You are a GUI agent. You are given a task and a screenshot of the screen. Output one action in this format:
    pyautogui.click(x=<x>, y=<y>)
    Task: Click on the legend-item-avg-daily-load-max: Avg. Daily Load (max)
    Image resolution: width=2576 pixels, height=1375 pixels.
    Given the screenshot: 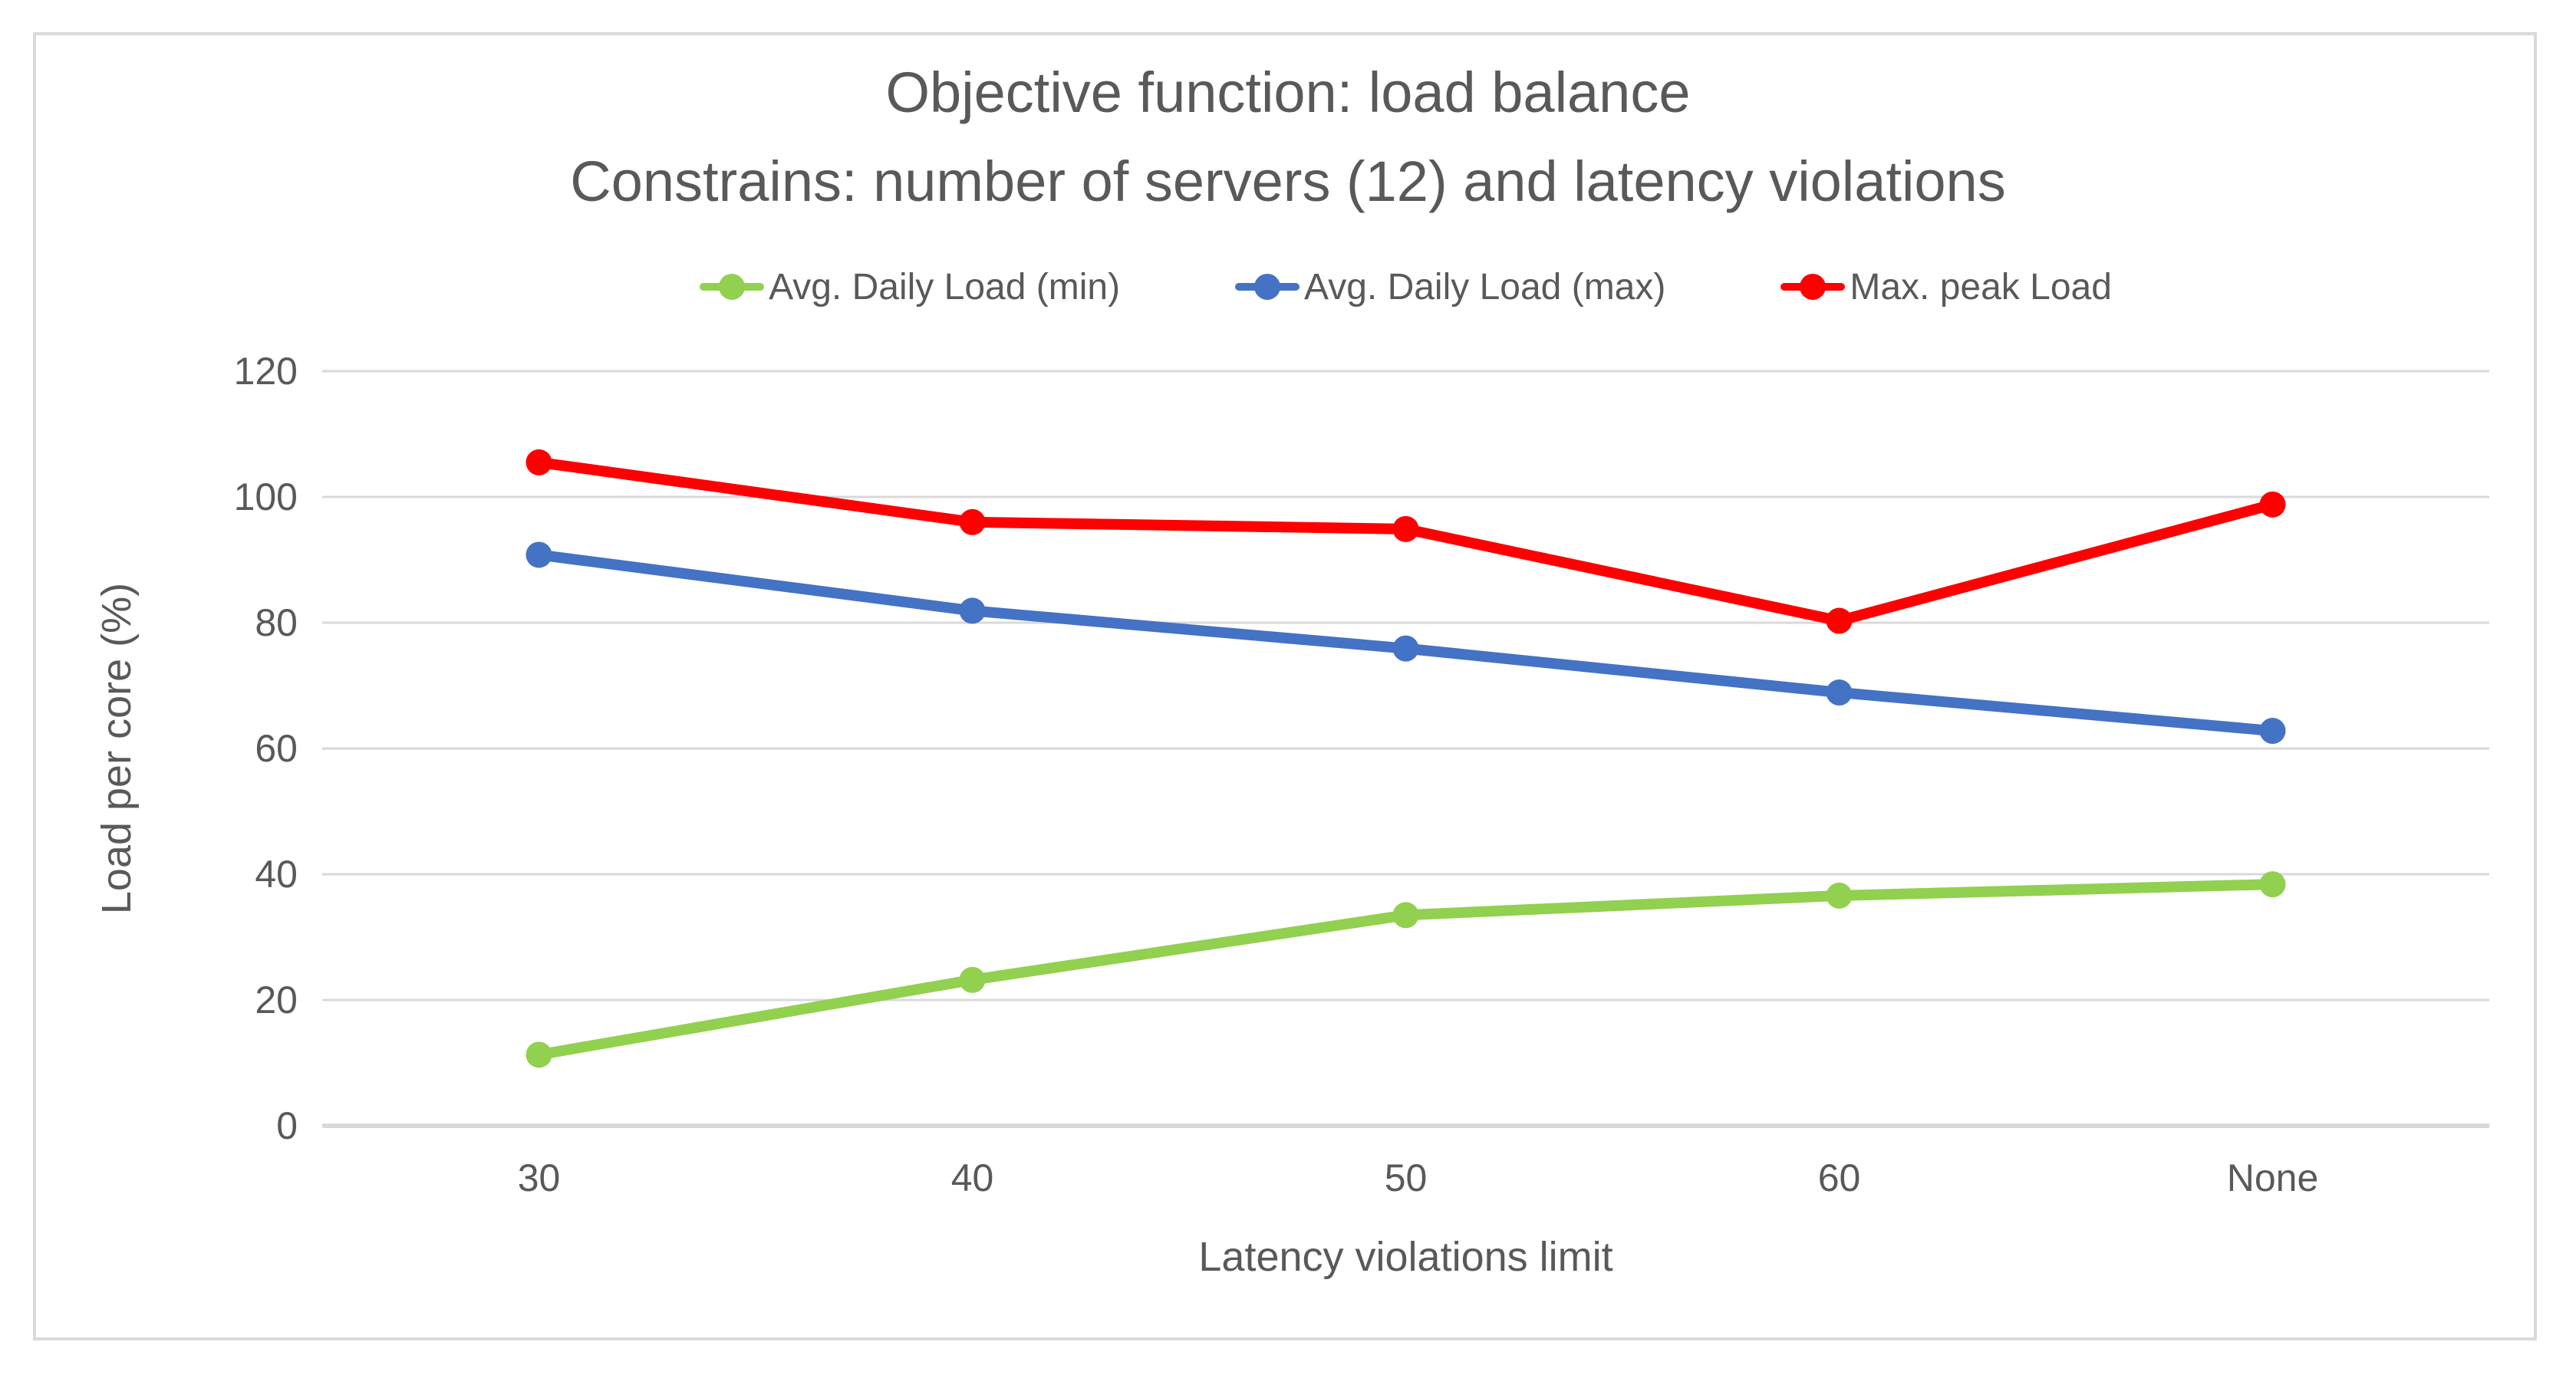 What is the action you would take?
    pyautogui.click(x=1450, y=287)
    